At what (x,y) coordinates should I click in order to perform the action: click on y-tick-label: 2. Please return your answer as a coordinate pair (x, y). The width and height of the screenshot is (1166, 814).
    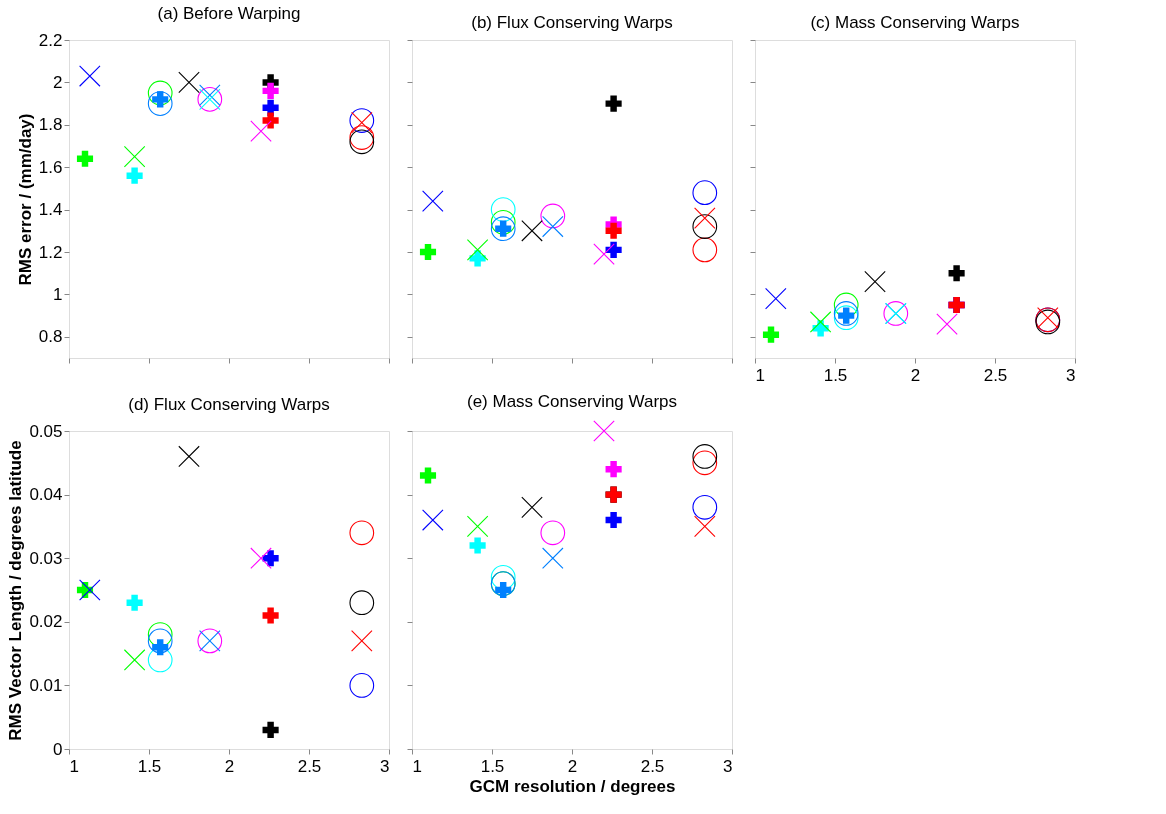
    Looking at the image, I should click on (58, 82).